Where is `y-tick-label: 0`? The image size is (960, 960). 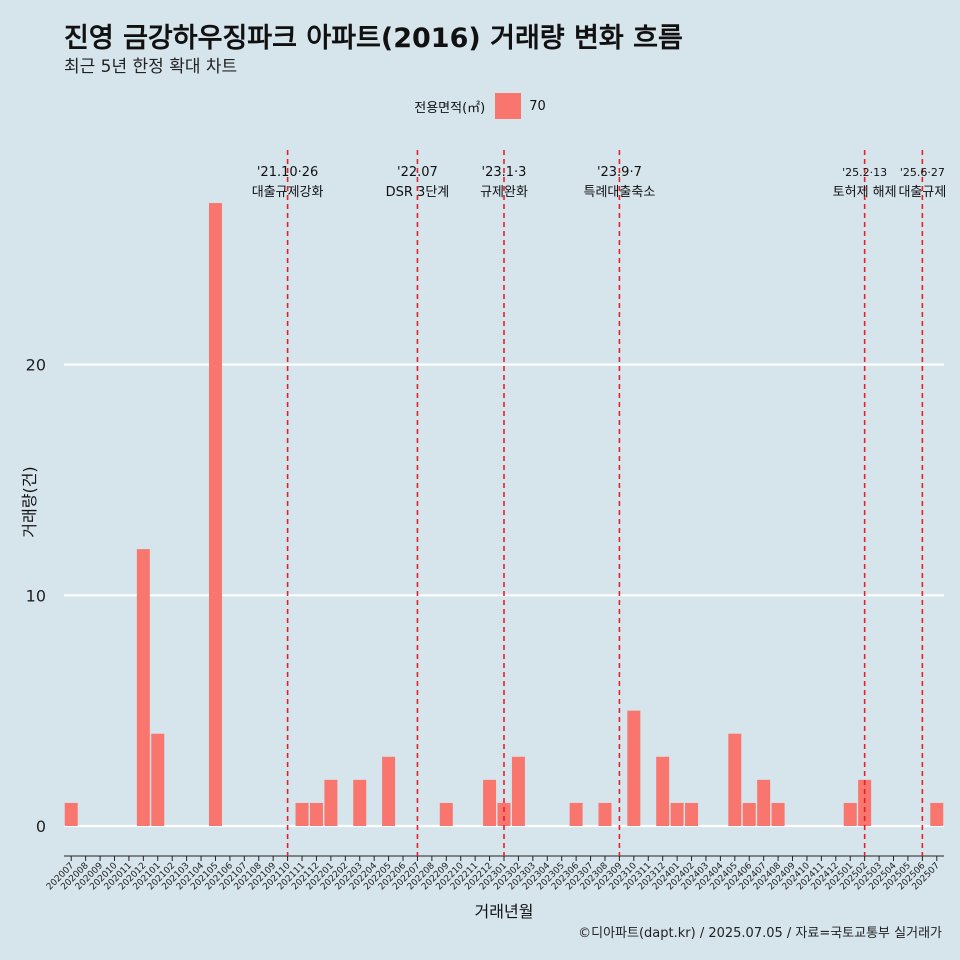 y-tick-label: 0 is located at coordinates (41, 826).